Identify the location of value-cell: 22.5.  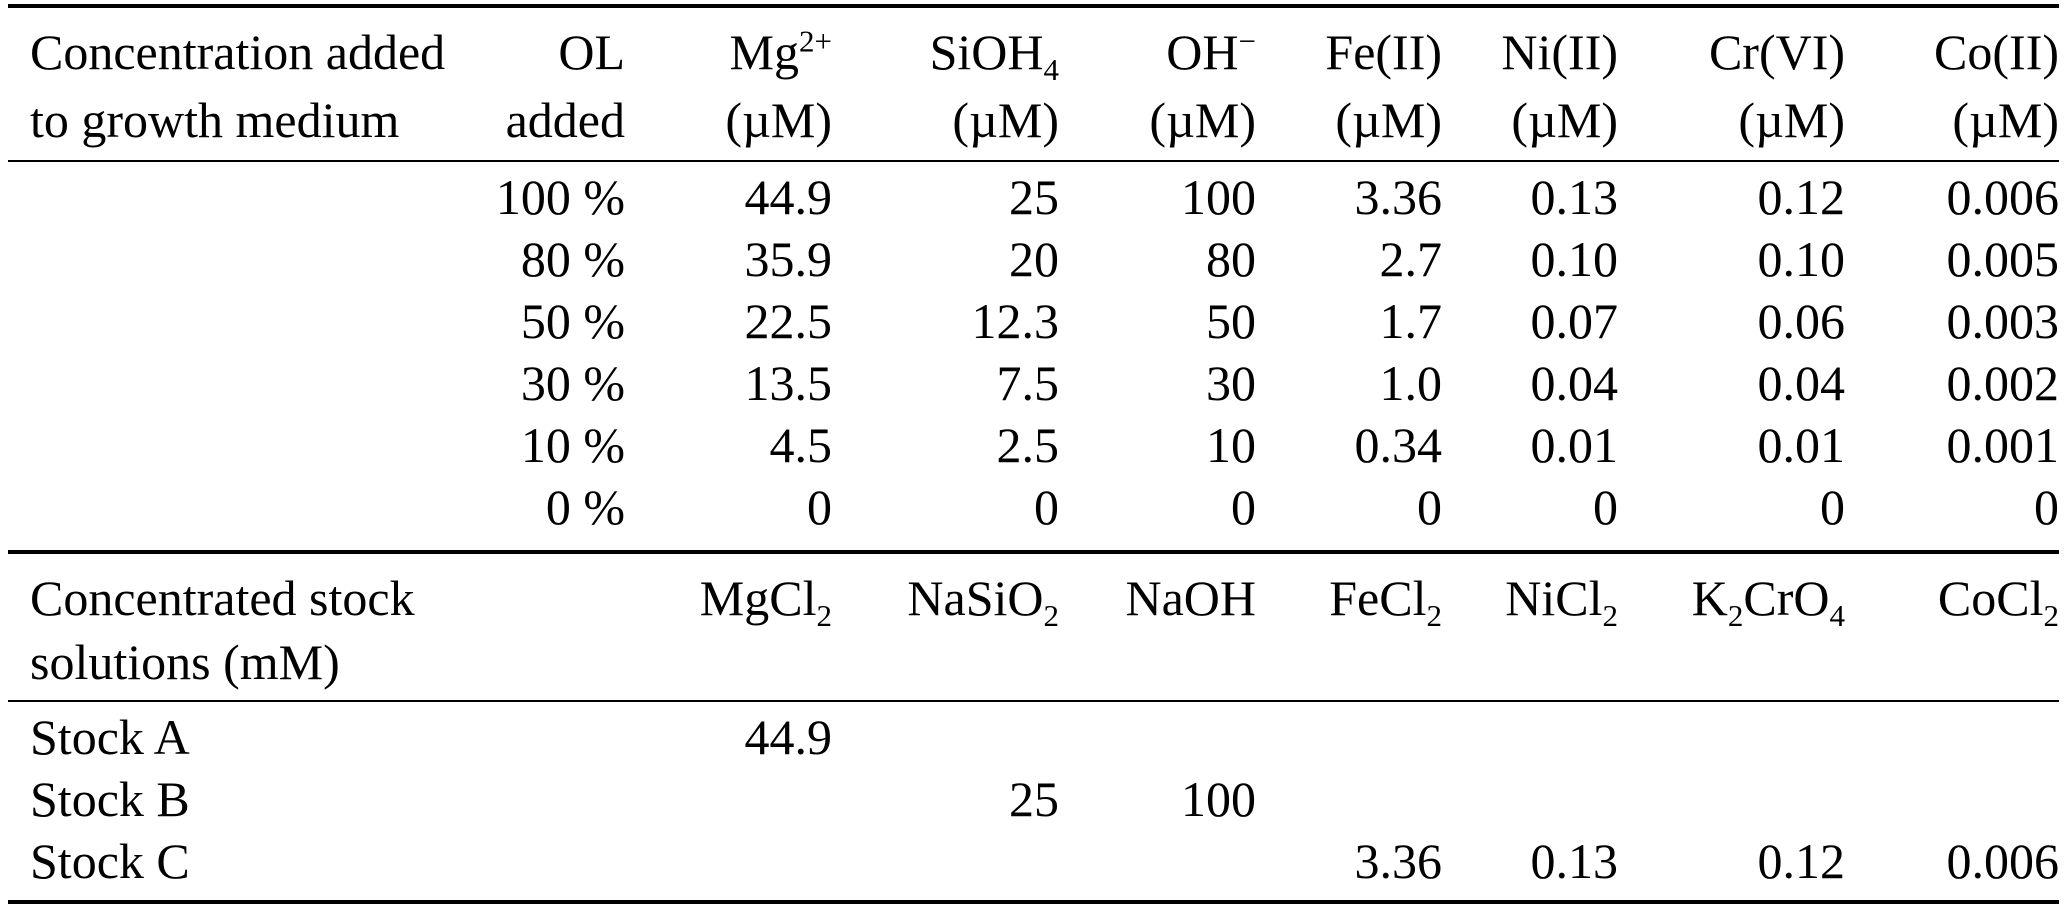
(788, 321).